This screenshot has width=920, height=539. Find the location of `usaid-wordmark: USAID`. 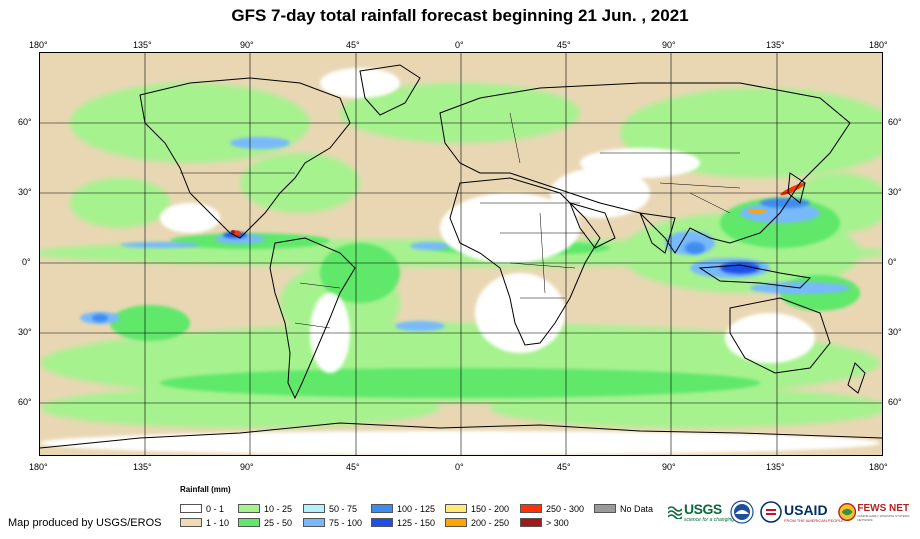

usaid-wordmark: USAID is located at coordinates (806, 509).